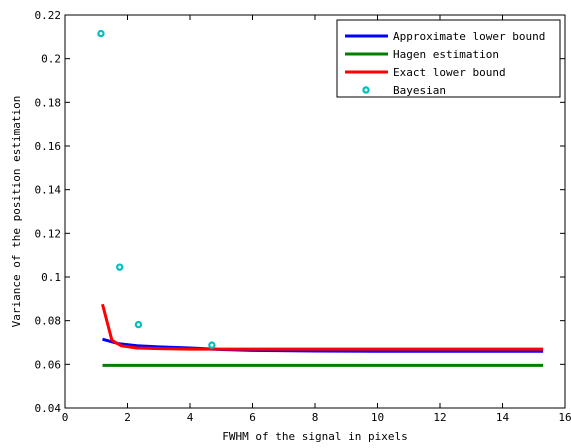 The width and height of the screenshot is (571, 448). I want to click on legend-label-hagen-estimation: Hagen estimation, so click(446, 54).